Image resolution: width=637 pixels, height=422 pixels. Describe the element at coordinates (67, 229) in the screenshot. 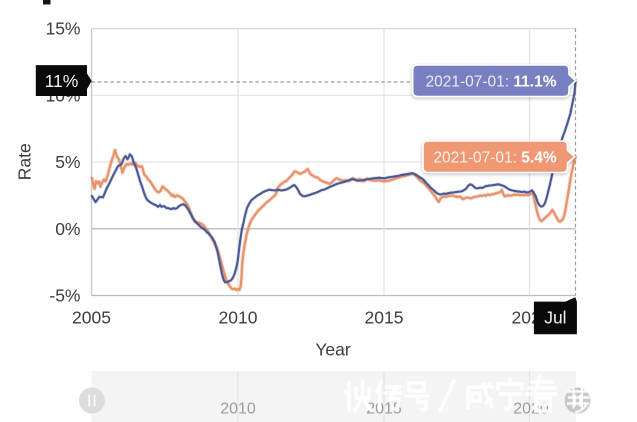

I see `svg-text: 0%` at that location.